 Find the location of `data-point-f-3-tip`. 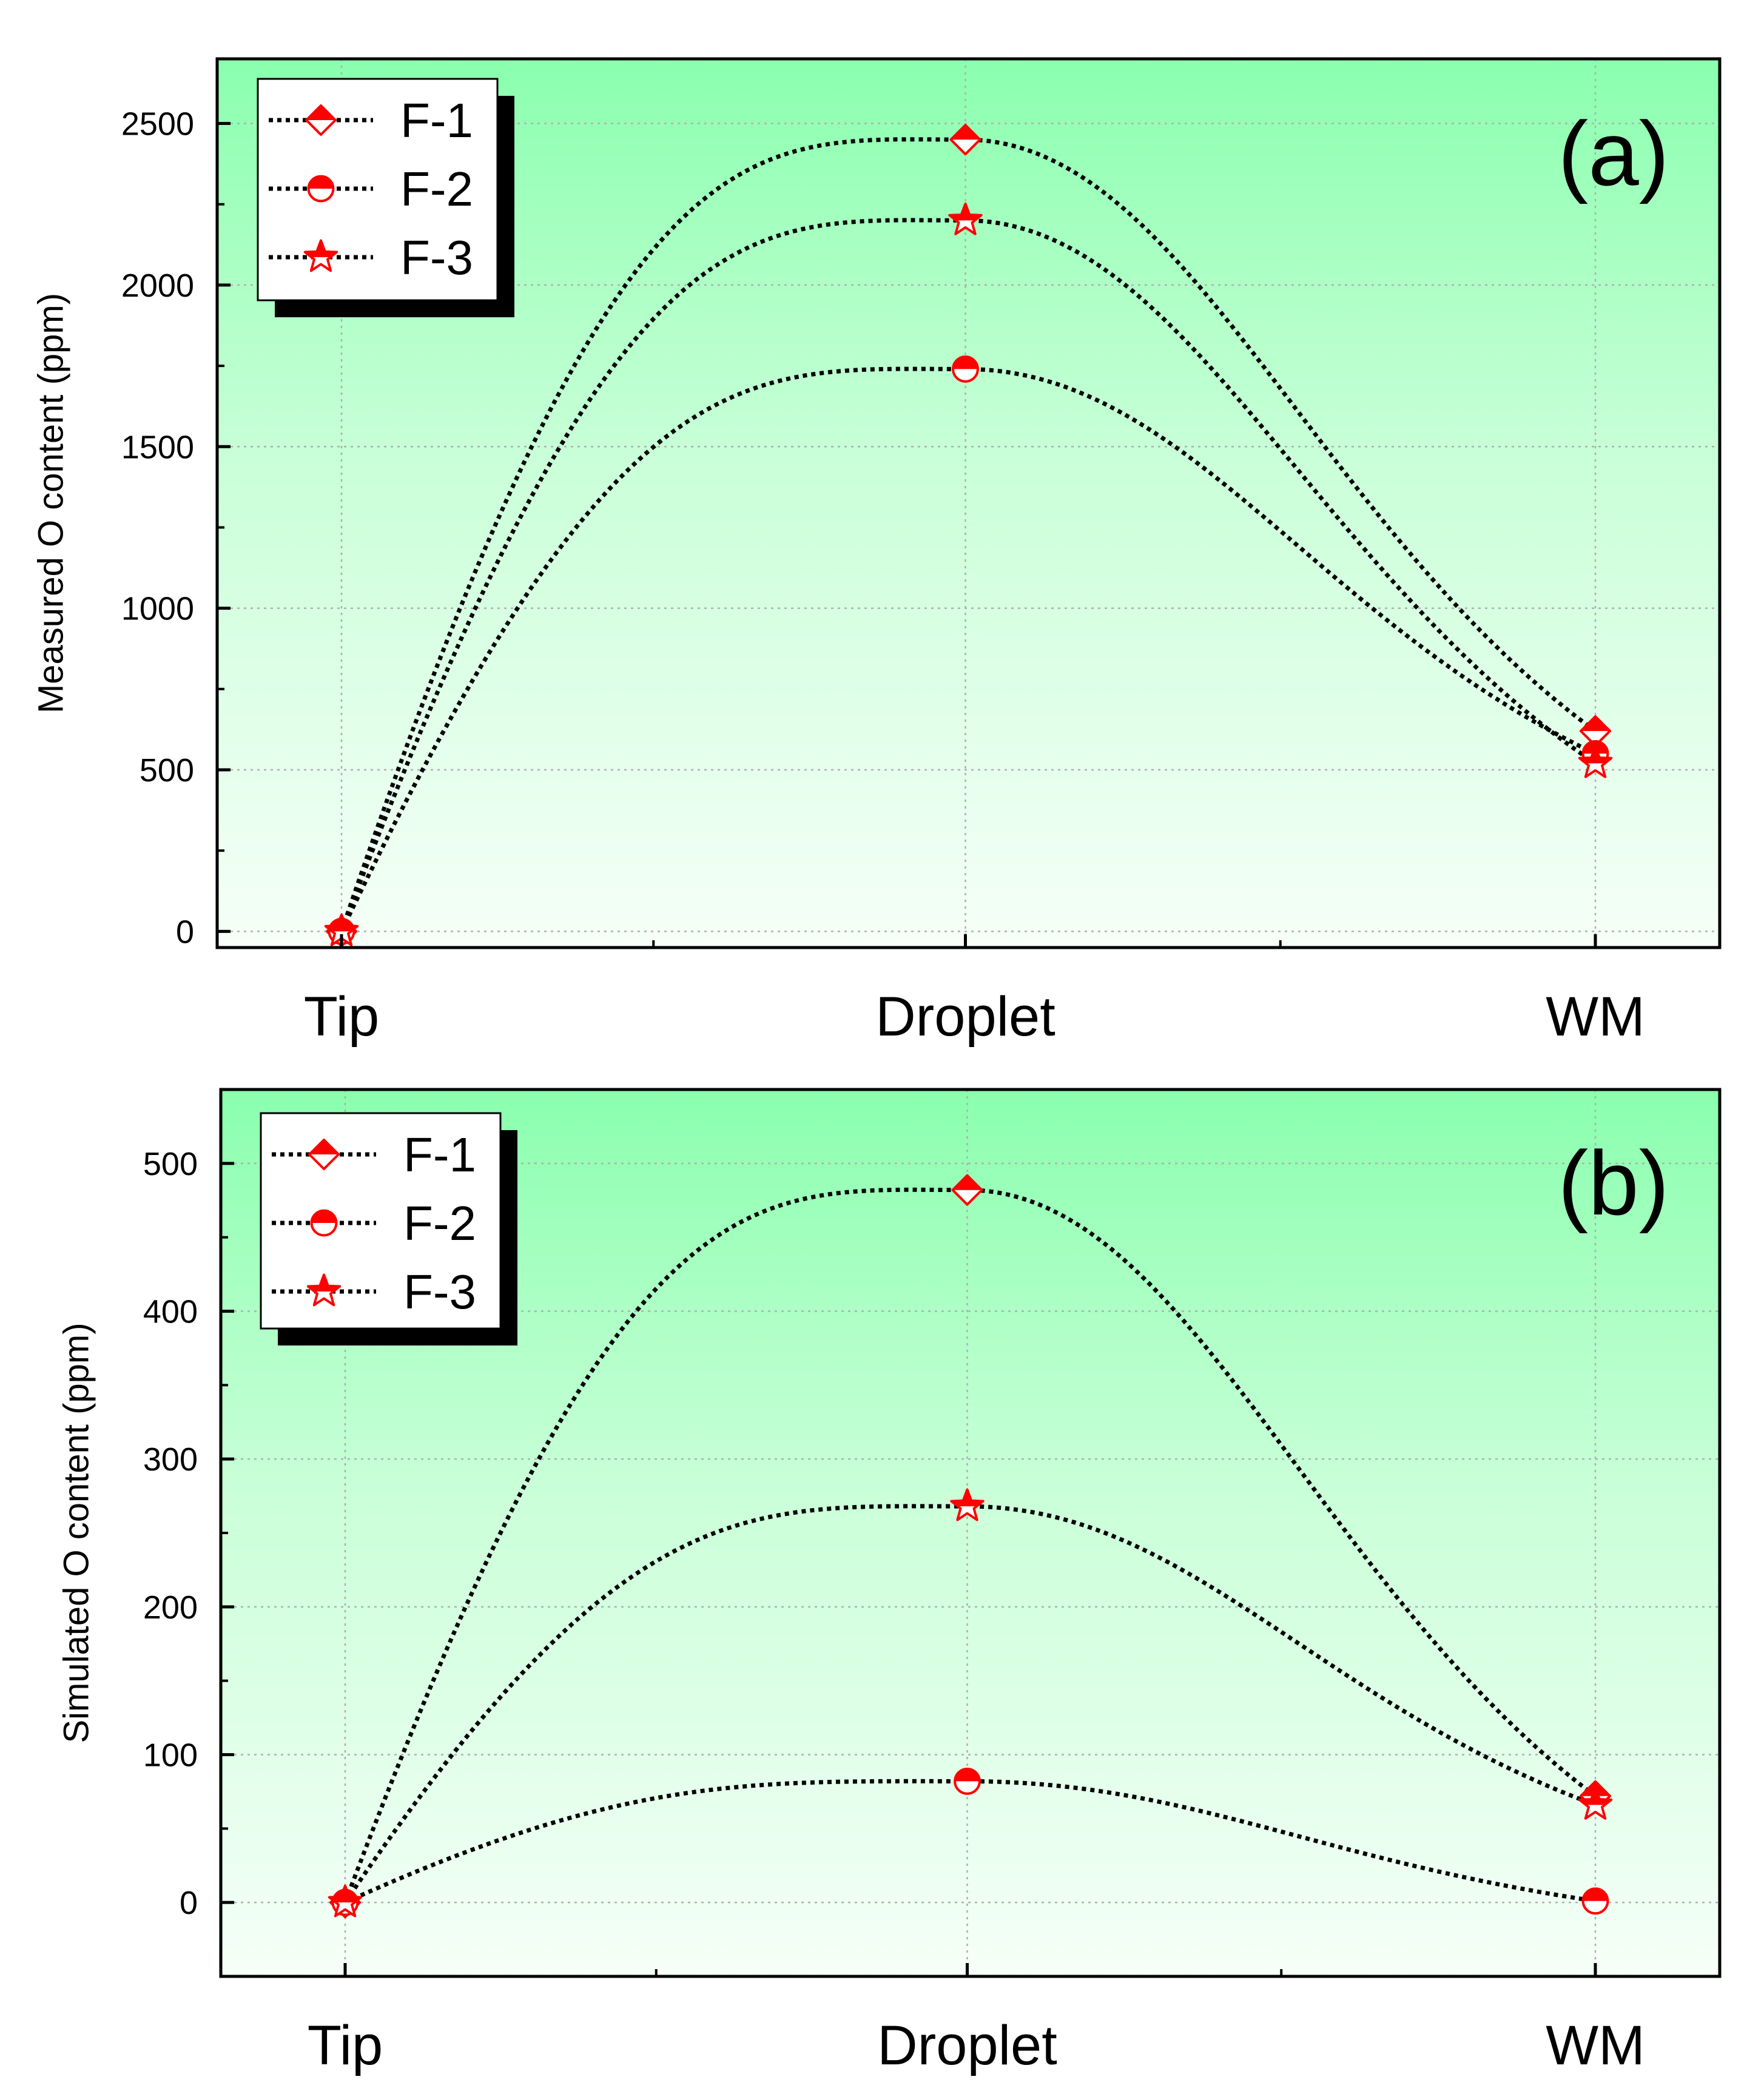

data-point-f-3-tip is located at coordinates (345, 1901).